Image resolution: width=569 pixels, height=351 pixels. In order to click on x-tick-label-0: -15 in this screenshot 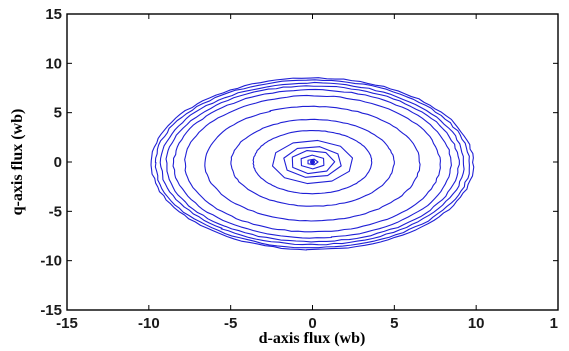, I will do `click(67, 323)`.